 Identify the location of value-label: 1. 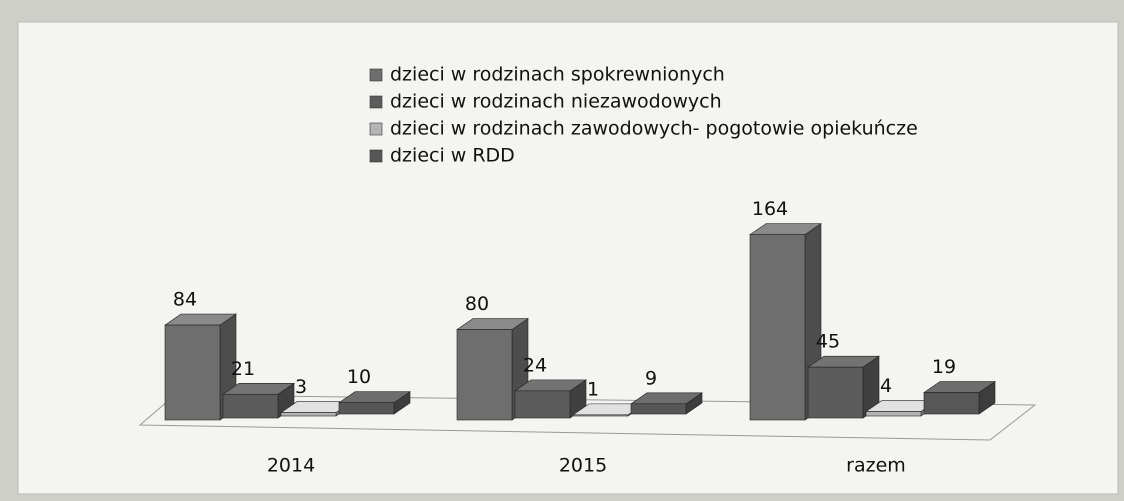
(593, 389).